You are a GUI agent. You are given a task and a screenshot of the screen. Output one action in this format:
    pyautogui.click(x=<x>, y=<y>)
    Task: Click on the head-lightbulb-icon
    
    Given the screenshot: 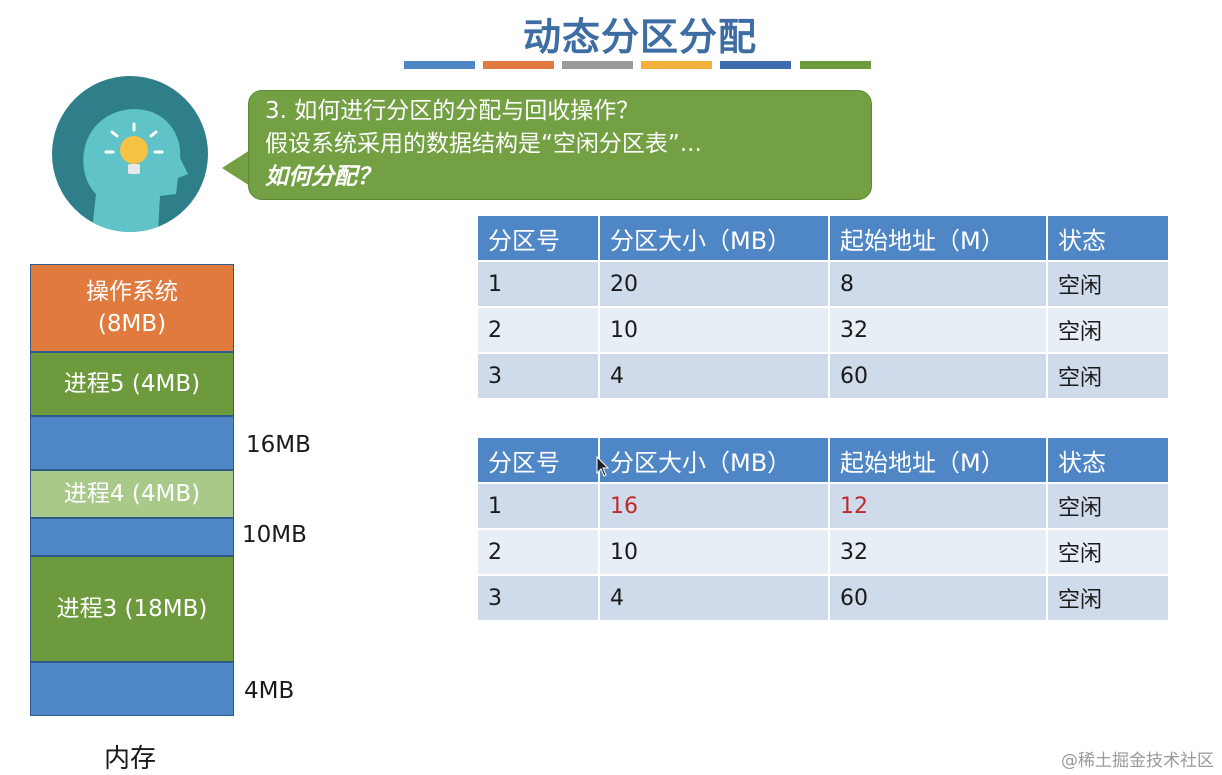 What is the action you would take?
    pyautogui.click(x=135, y=170)
    